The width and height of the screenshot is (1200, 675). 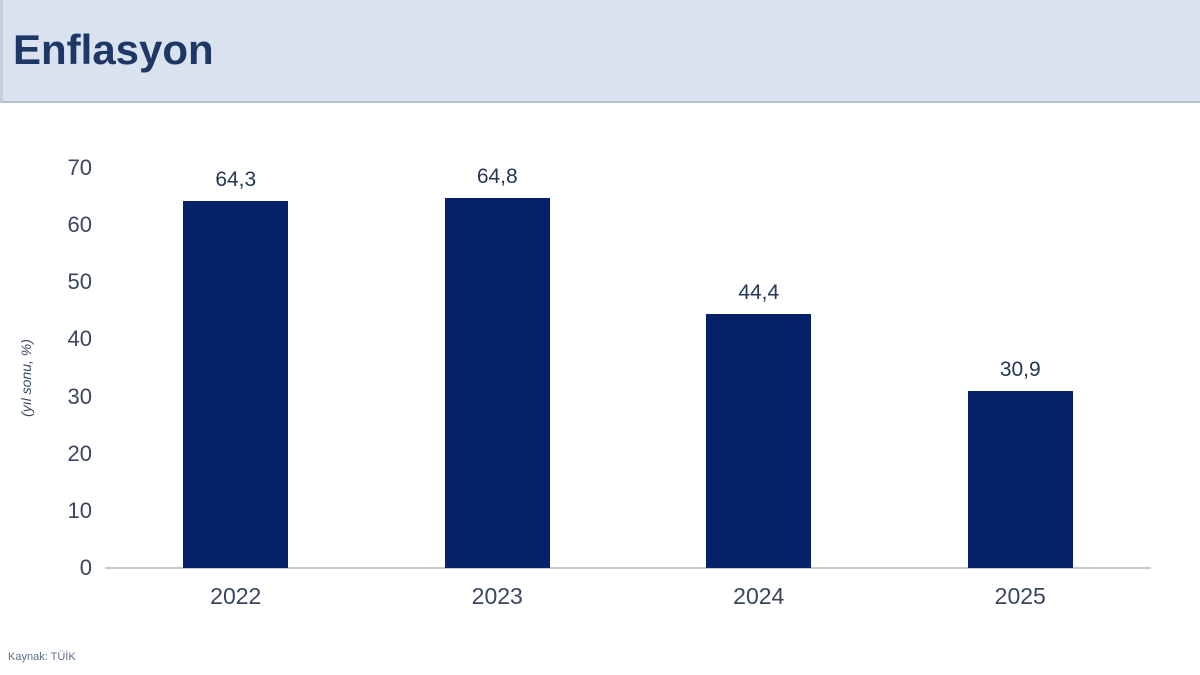 I want to click on y-axis-title: (yıl sonu, %), so click(x=26, y=378).